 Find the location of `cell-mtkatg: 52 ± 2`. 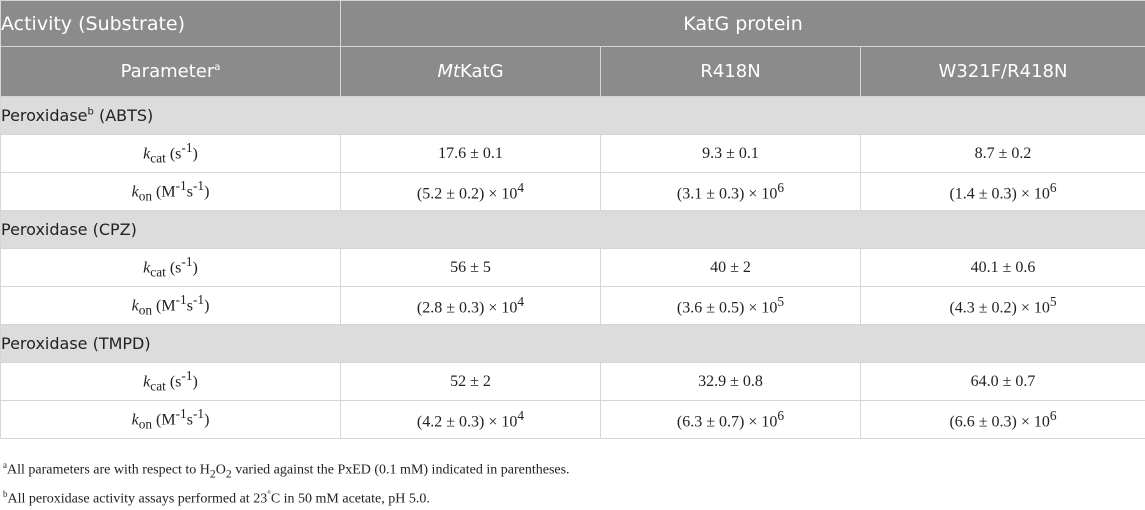

cell-mtkatg: 52 ± 2 is located at coordinates (471, 382).